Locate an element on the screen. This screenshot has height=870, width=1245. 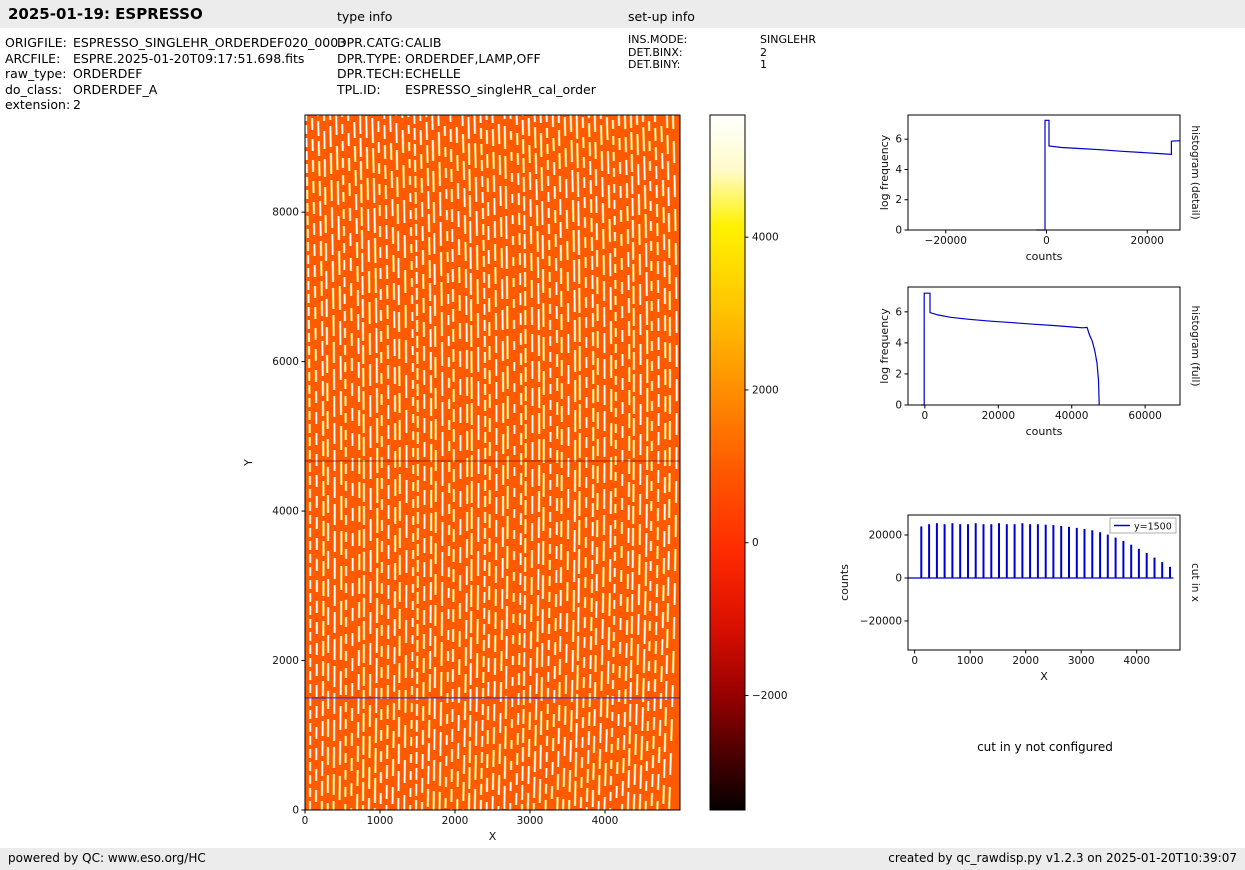
meta-label: DET.BINY: is located at coordinates (654, 64).